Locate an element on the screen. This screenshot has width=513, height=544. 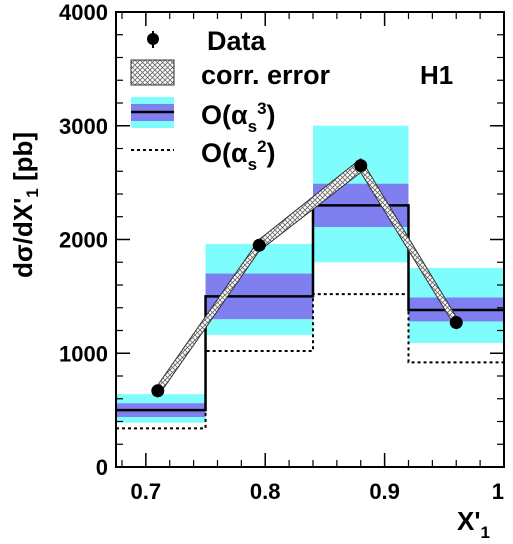
legend-data-label: Data is located at coordinates (237, 41).